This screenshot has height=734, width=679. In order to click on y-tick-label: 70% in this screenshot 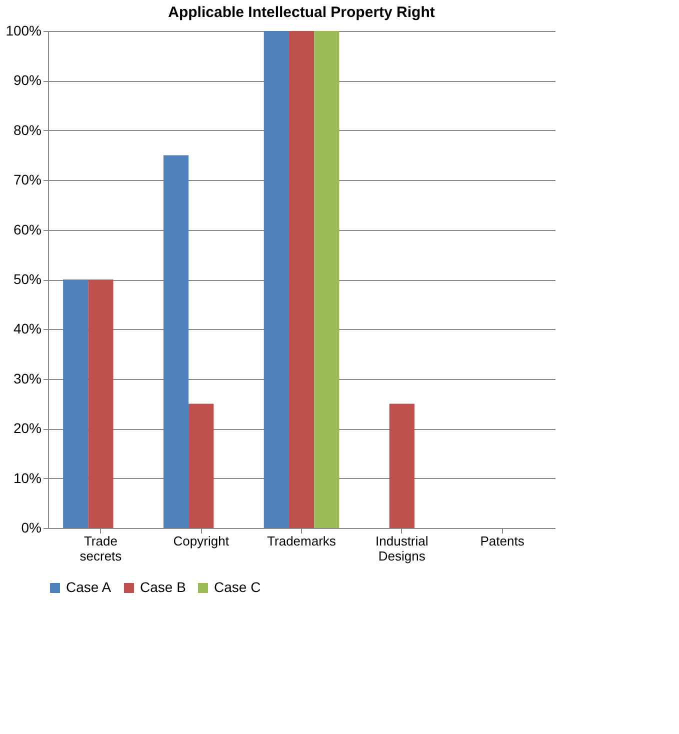, I will do `click(27, 180)`.